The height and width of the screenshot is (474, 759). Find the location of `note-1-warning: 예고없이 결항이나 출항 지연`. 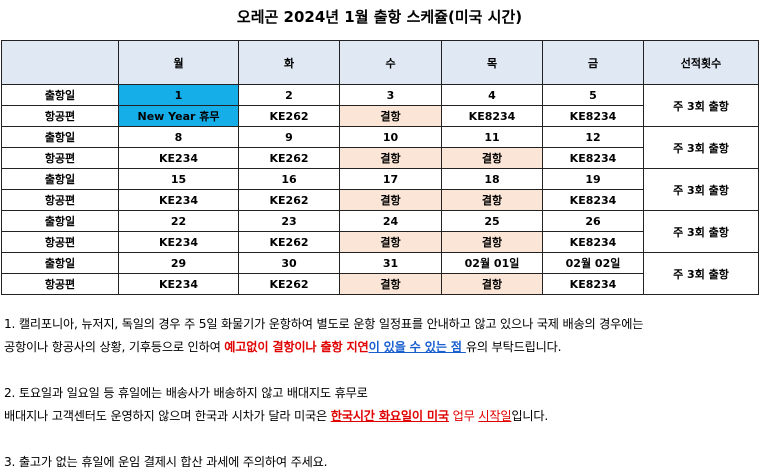

note-1-warning: 예고없이 결항이나 출항 지연 is located at coordinates (296, 347).